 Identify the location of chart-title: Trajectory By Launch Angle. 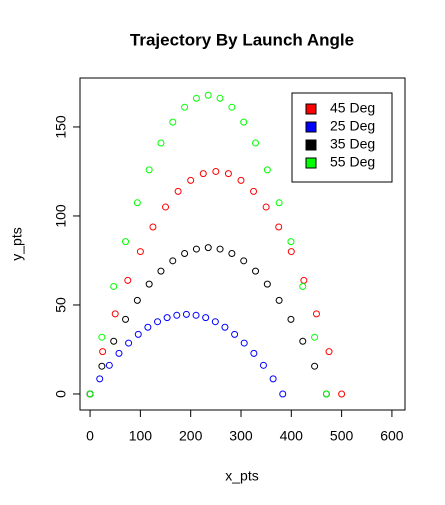
(242, 39).